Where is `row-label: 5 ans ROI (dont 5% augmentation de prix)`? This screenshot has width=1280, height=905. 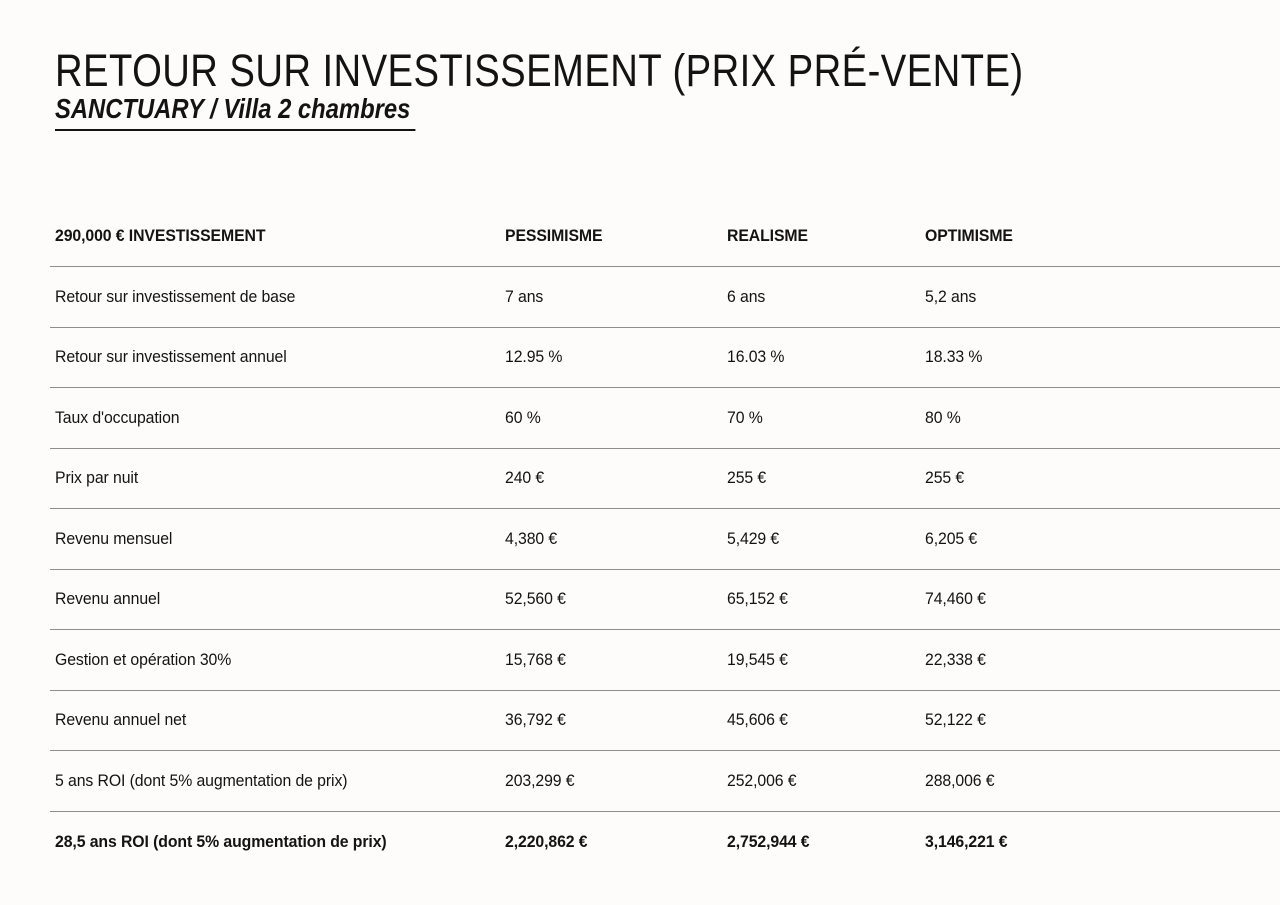
row-label: 5 ans ROI (dont 5% augmentation de prix) is located at coordinates (201, 780).